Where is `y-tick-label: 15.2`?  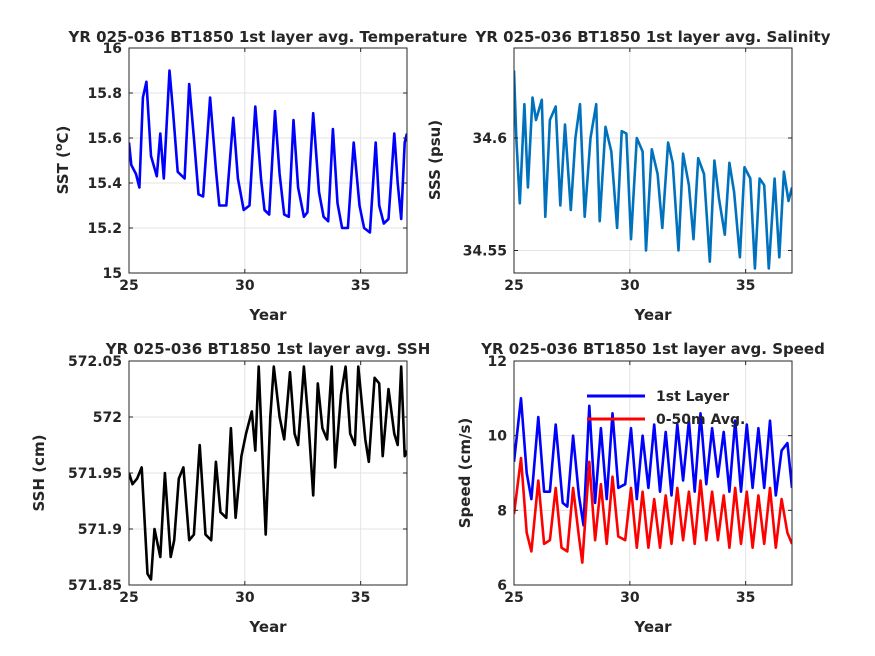 y-tick-label: 15.2 is located at coordinates (104, 229).